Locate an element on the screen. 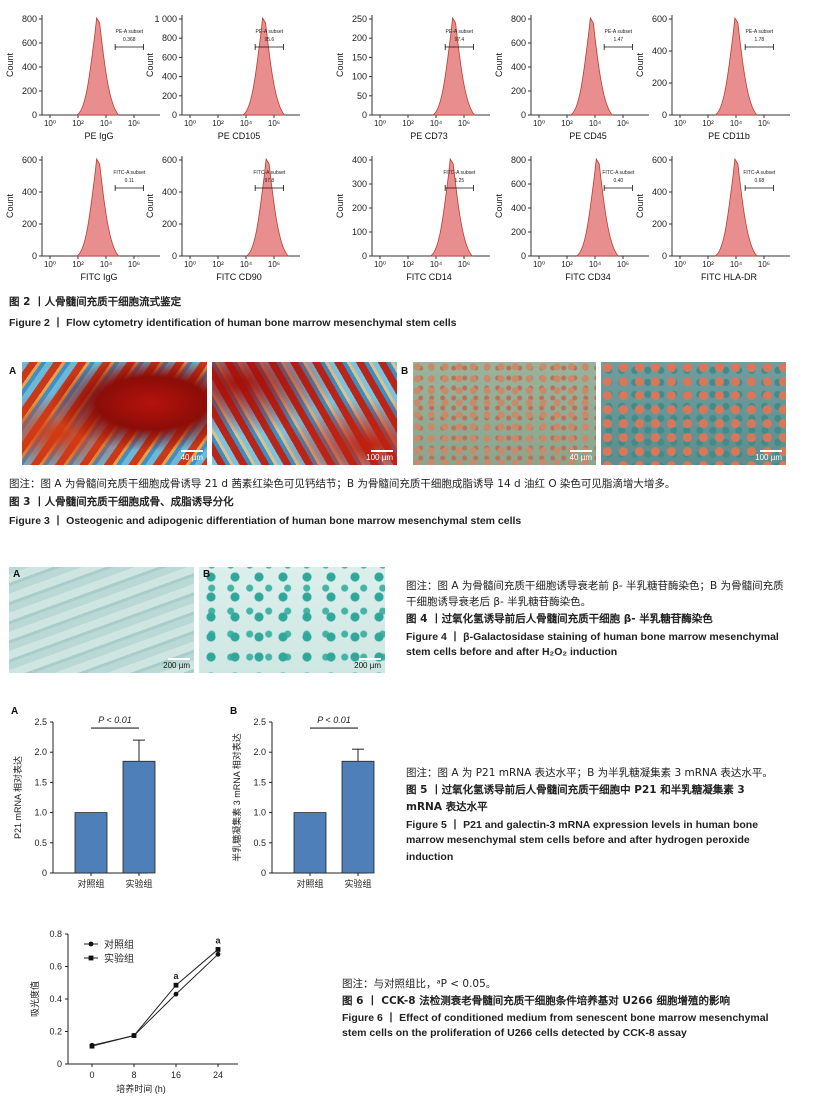 This screenshot has width=839, height=1108. adipogenic-stain-40um-photo: 40 µm is located at coordinates (504, 413).